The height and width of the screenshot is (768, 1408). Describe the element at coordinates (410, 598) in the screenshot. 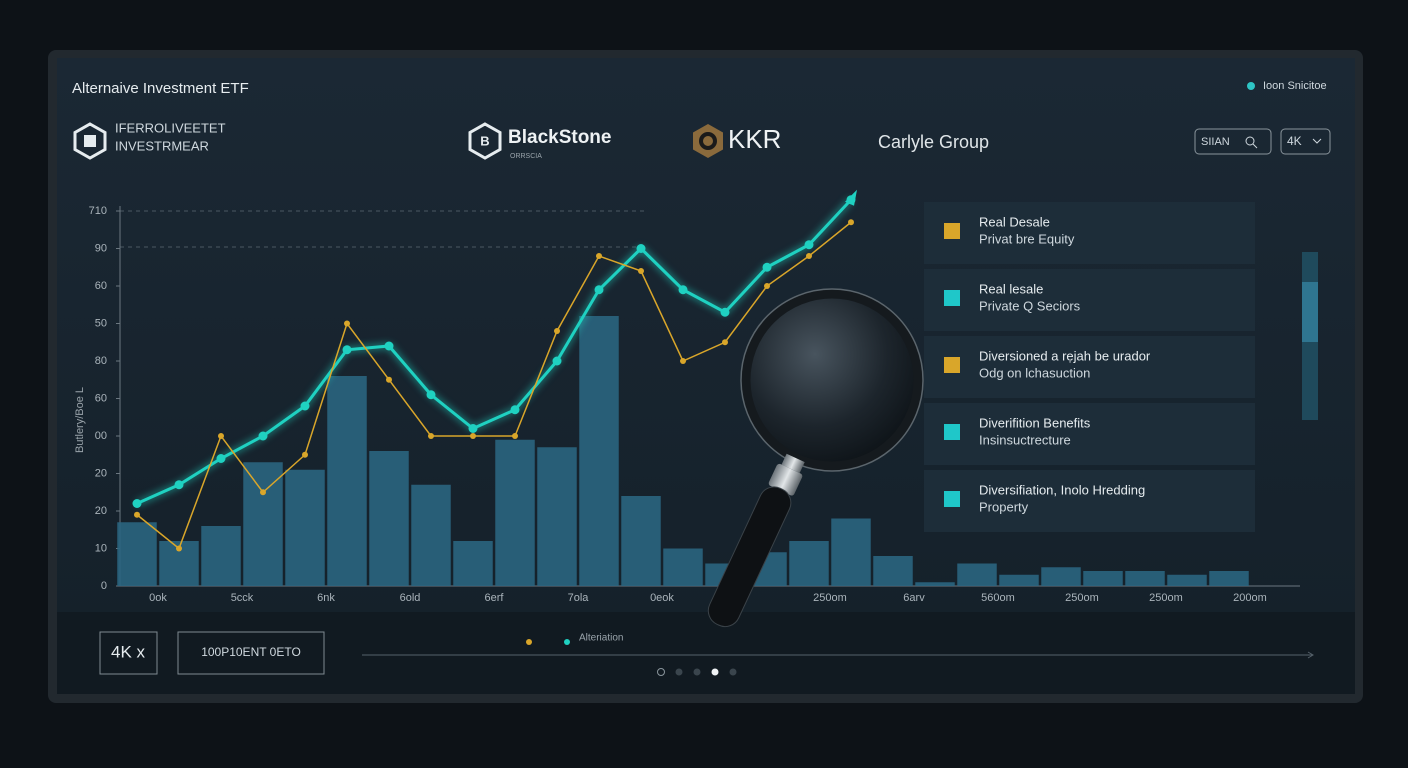

I see `x-tick-label: 6old` at that location.